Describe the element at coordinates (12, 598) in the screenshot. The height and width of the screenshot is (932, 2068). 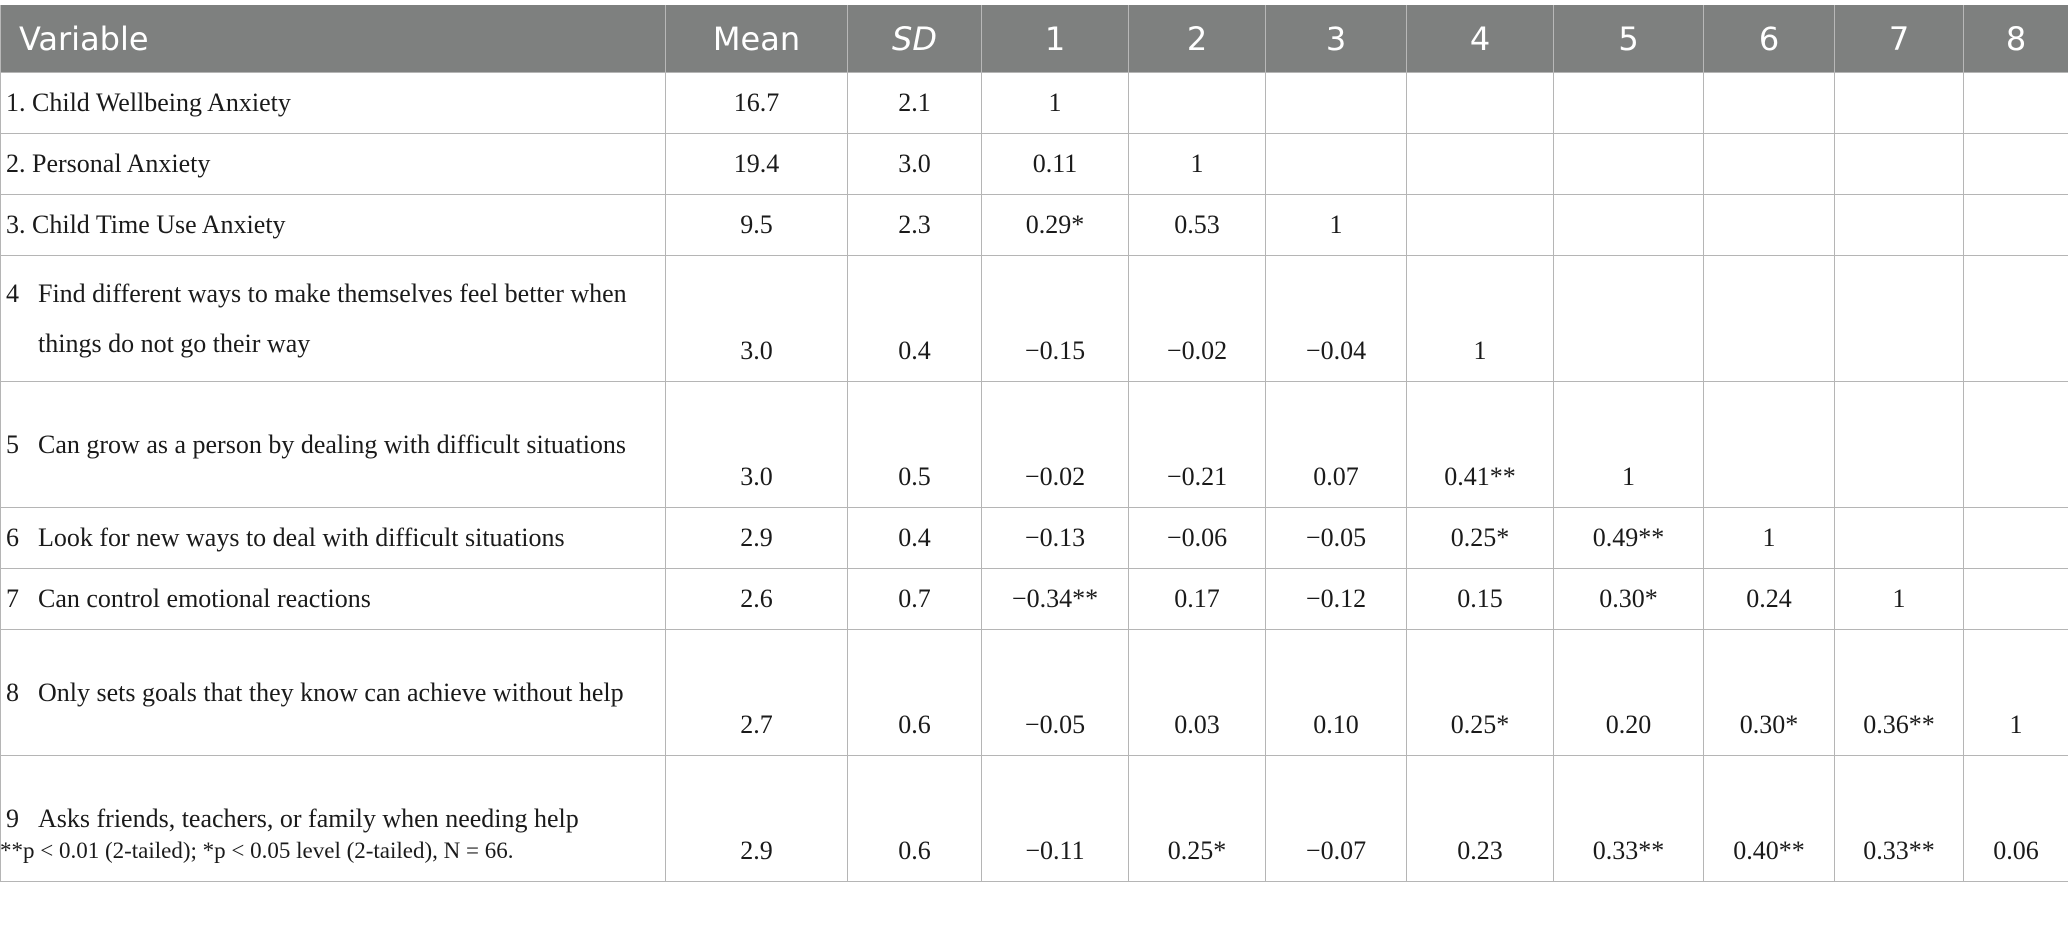
I see `variable-number: 7` at that location.